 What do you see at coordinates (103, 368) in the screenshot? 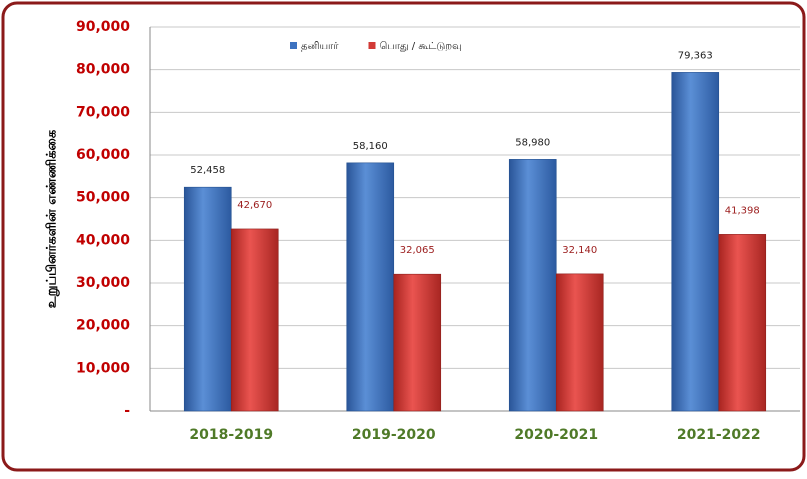
I see `y-tick-label: 10,000` at bounding box center [103, 368].